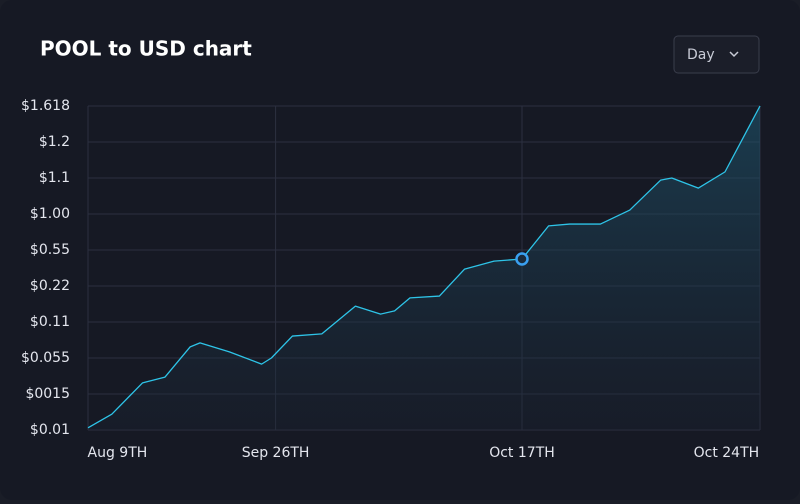 This screenshot has width=800, height=504. Describe the element at coordinates (522, 259) in the screenshot. I see `highlight-point` at that location.